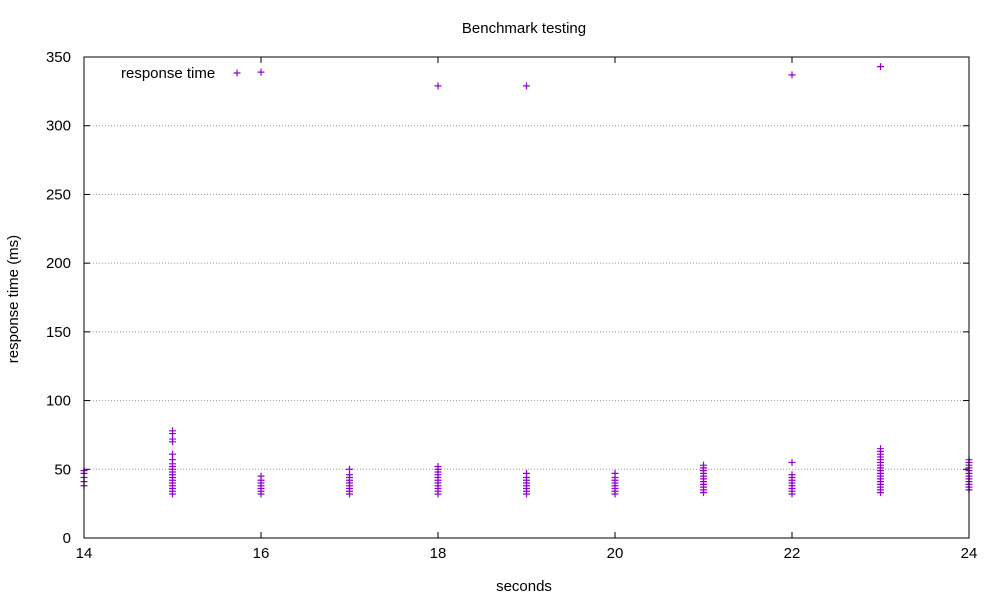  I want to click on x-tick-label: 20, so click(615, 553).